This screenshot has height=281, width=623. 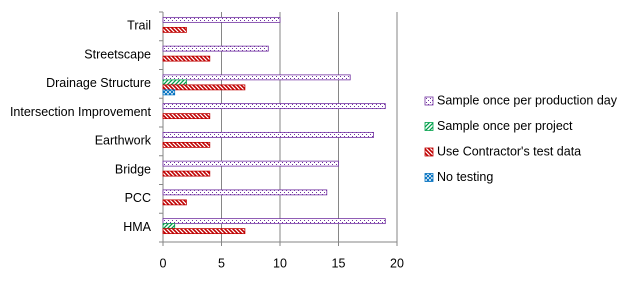 I want to click on y-tick-label: Trail, so click(x=139, y=26).